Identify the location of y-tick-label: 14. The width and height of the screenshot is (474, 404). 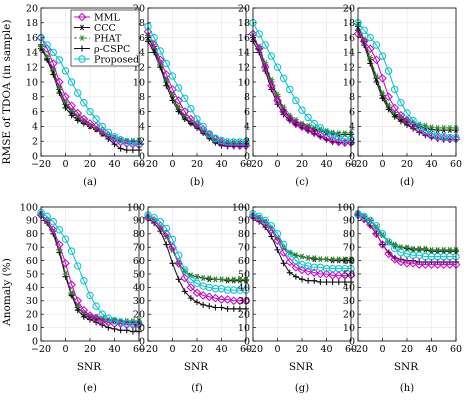
(244, 53).